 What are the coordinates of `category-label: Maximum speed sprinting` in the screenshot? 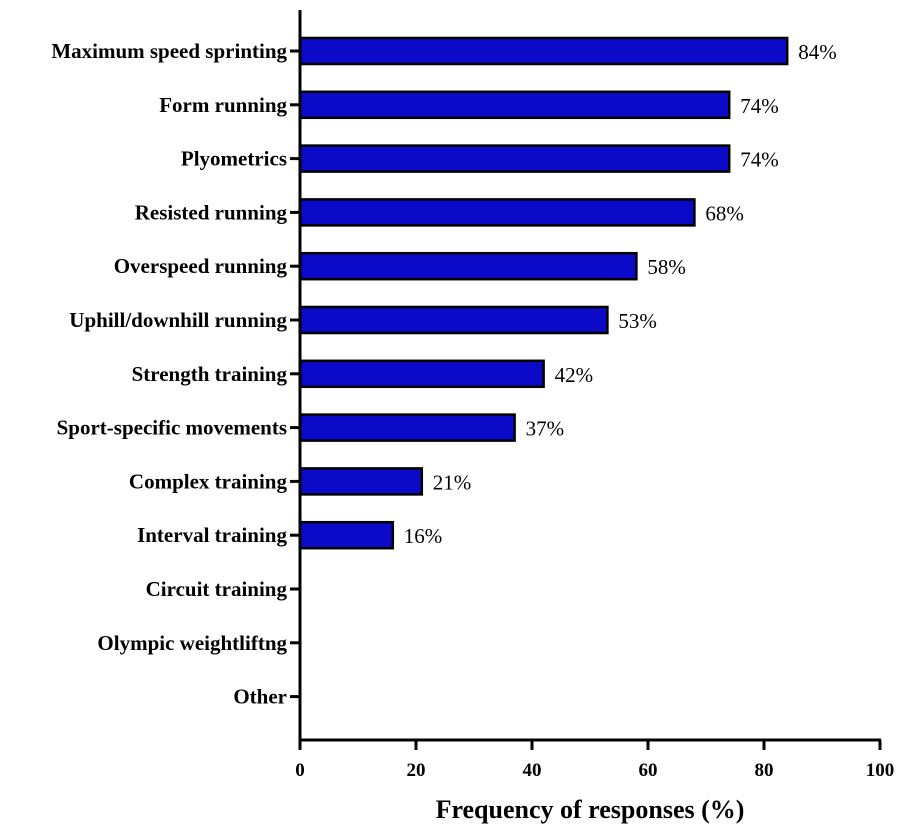 It's located at (169, 51).